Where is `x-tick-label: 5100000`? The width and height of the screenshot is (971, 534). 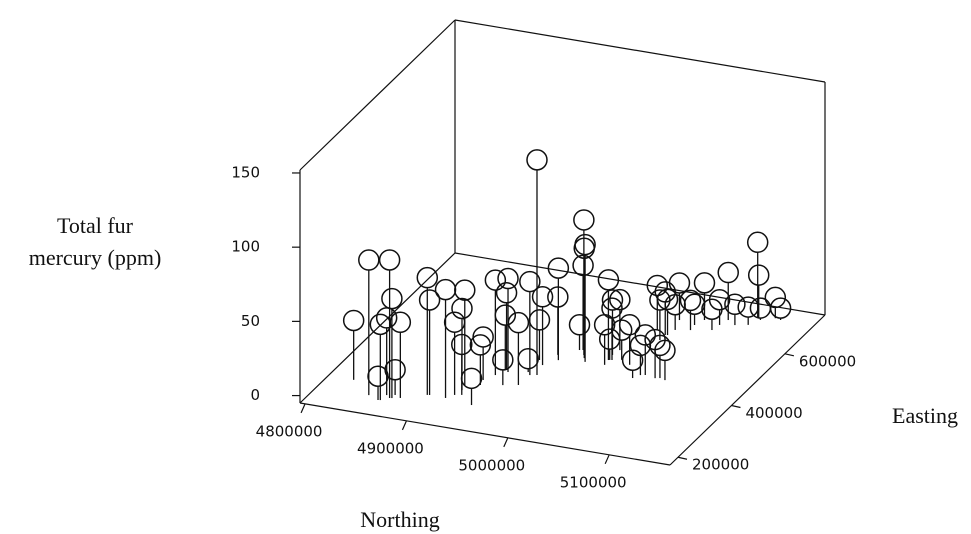 x-tick-label: 5100000 is located at coordinates (593, 482).